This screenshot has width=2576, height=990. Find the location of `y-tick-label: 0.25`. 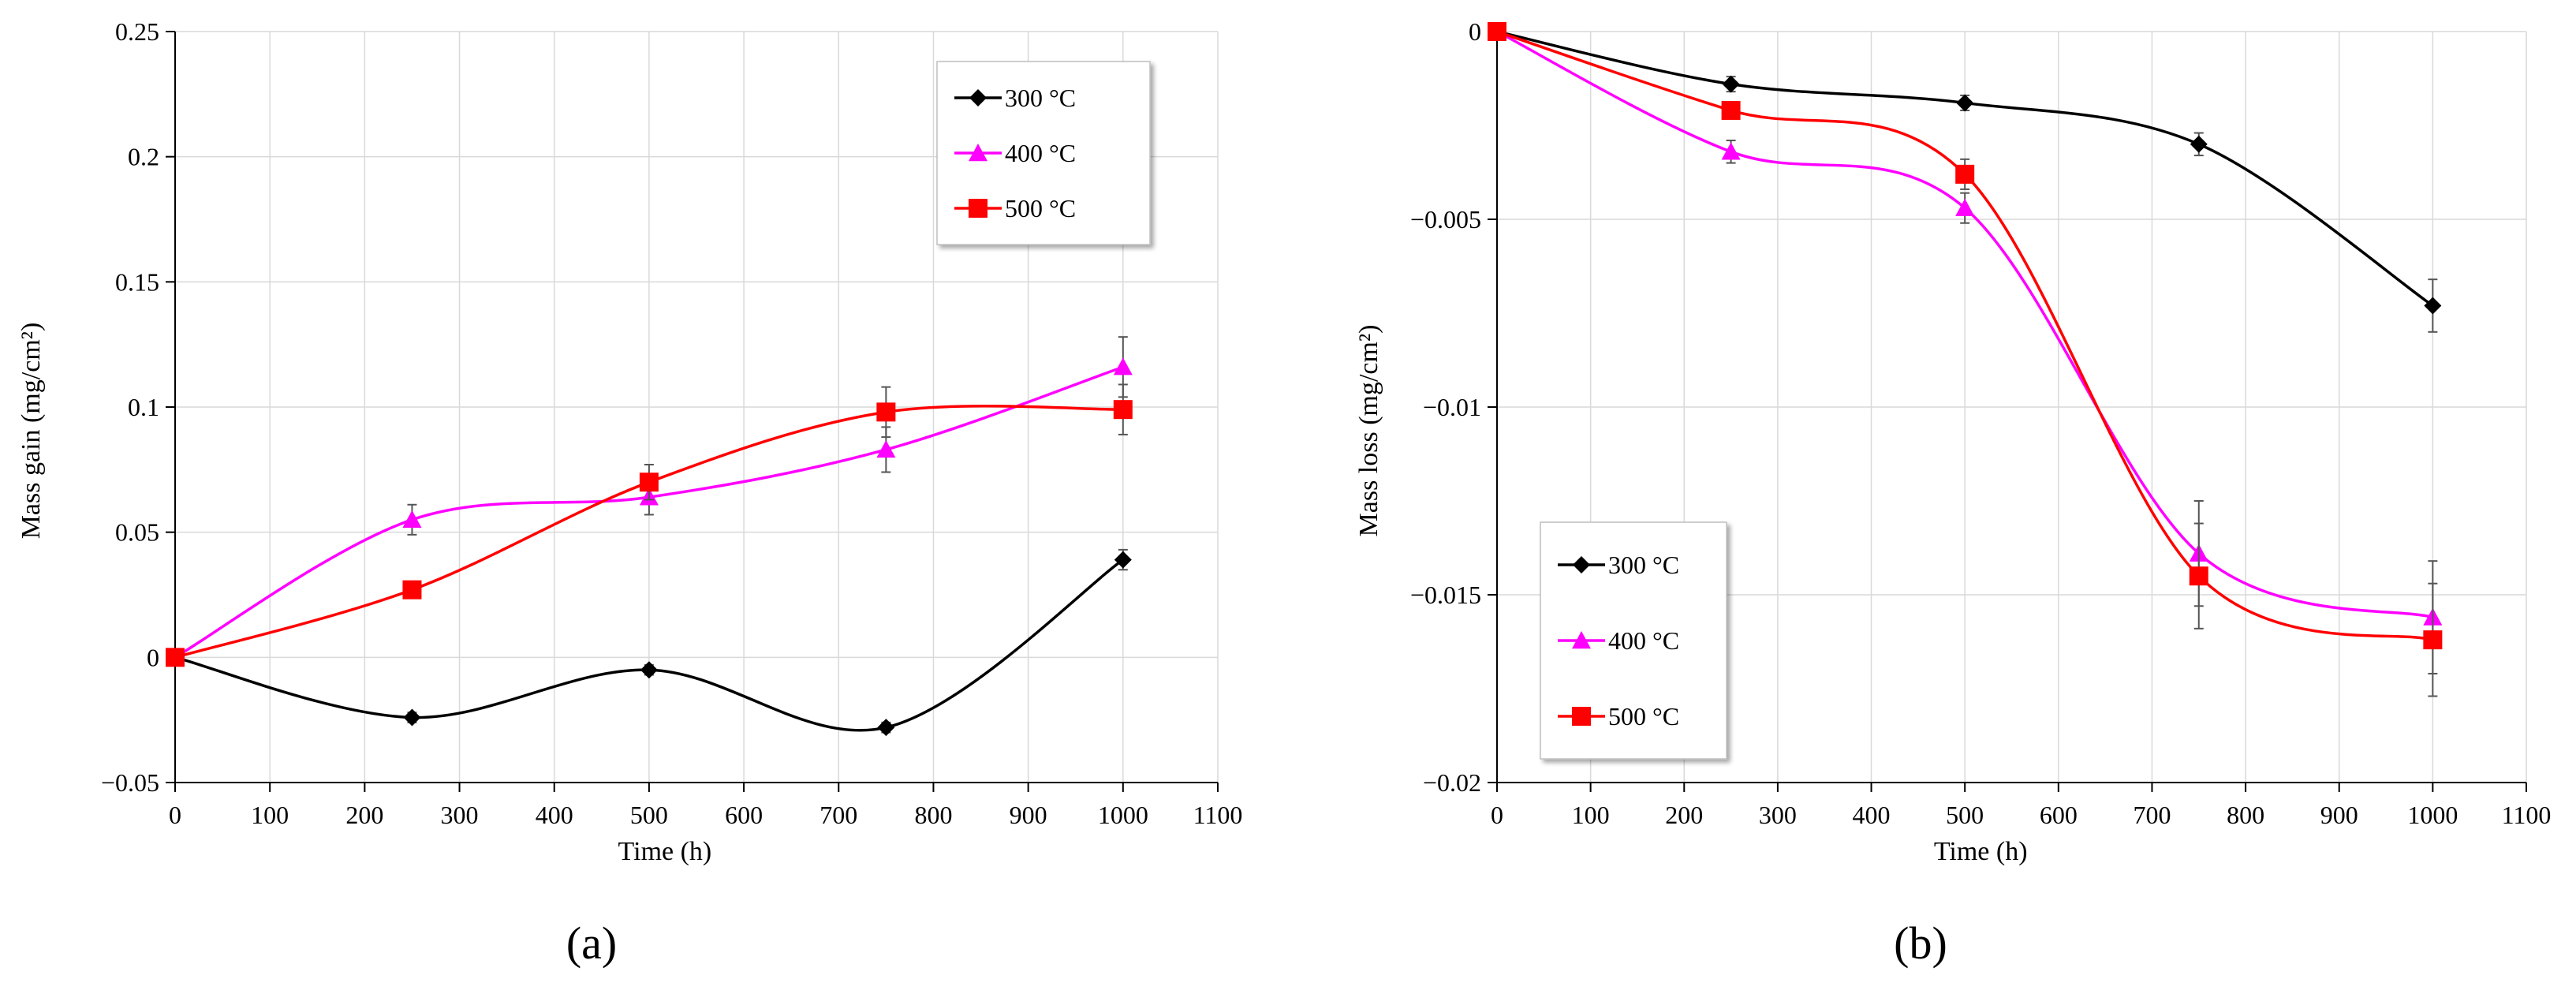

y-tick-label: 0.25 is located at coordinates (137, 32).